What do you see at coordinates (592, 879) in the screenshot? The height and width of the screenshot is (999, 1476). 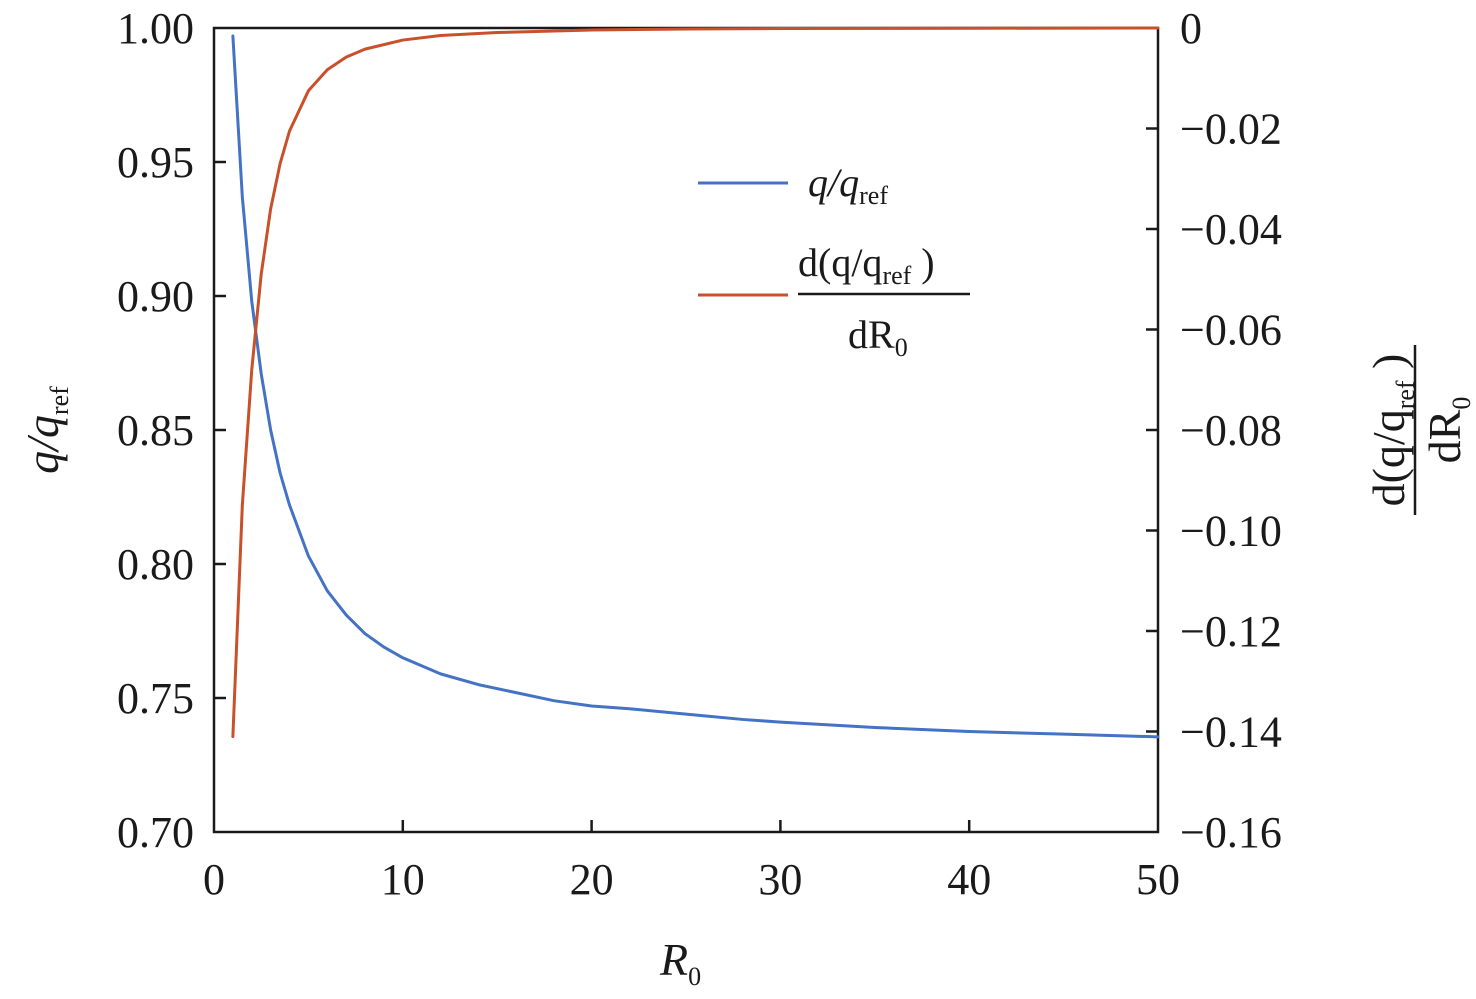 I see `x-tick-label: 20` at bounding box center [592, 879].